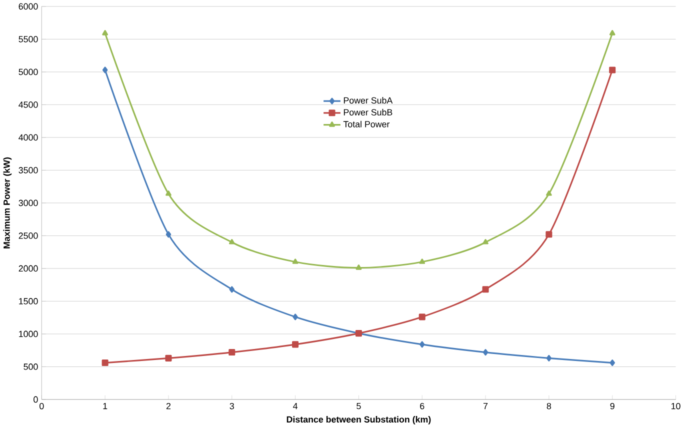 This screenshot has width=684, height=428. What do you see at coordinates (232, 406) in the screenshot?
I see `x-tick-label: 3` at bounding box center [232, 406].